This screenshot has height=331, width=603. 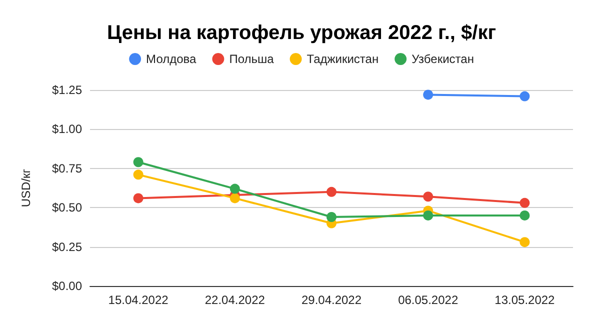 I want to click on y-tick-label: $1.00, so click(x=67, y=129).